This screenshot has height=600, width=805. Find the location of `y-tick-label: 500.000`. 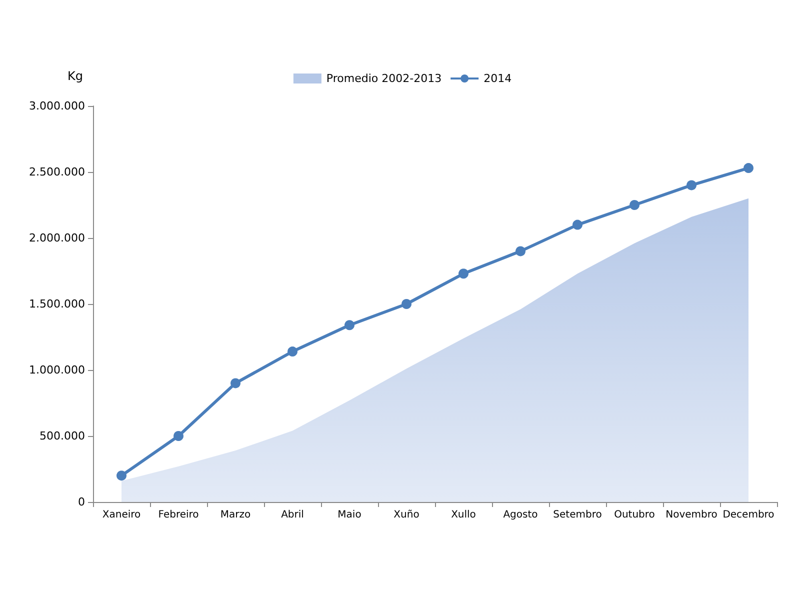

y-tick-label: 500.000 is located at coordinates (62, 436).